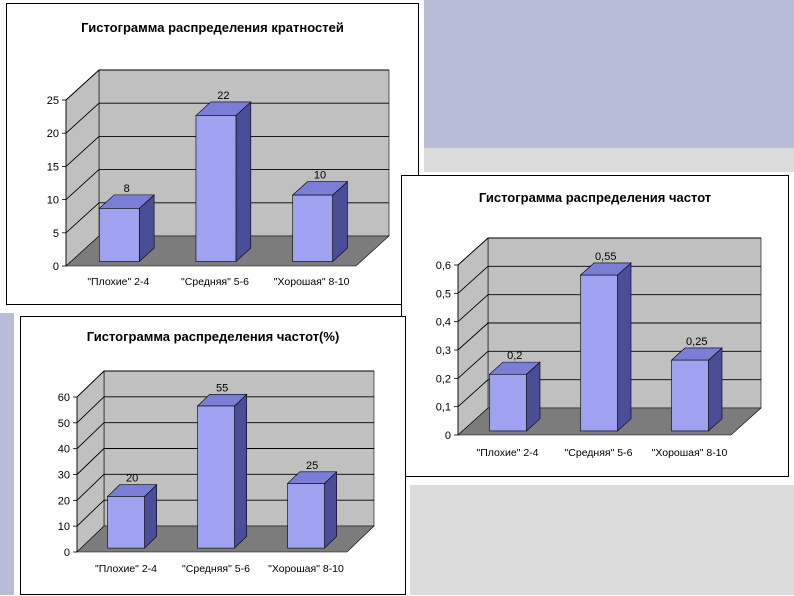 This screenshot has width=794, height=596. Describe the element at coordinates (223, 96) in the screenshot. I see `data-label: 22` at that location.